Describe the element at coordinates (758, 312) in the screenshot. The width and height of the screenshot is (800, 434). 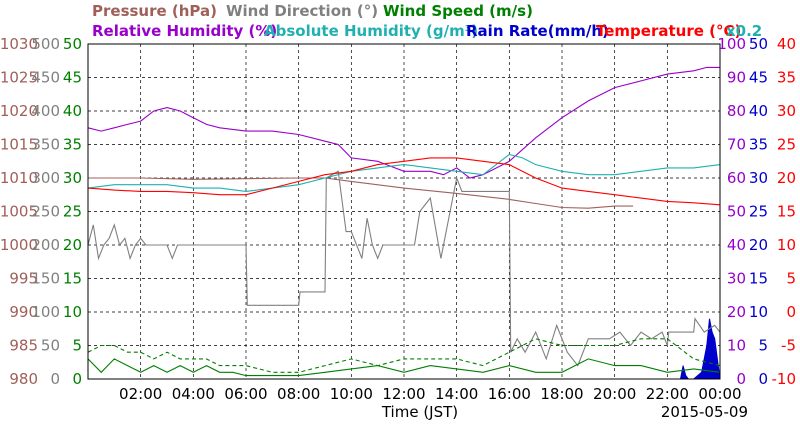
I see `rain-rate-tick-label: 10` at that location.